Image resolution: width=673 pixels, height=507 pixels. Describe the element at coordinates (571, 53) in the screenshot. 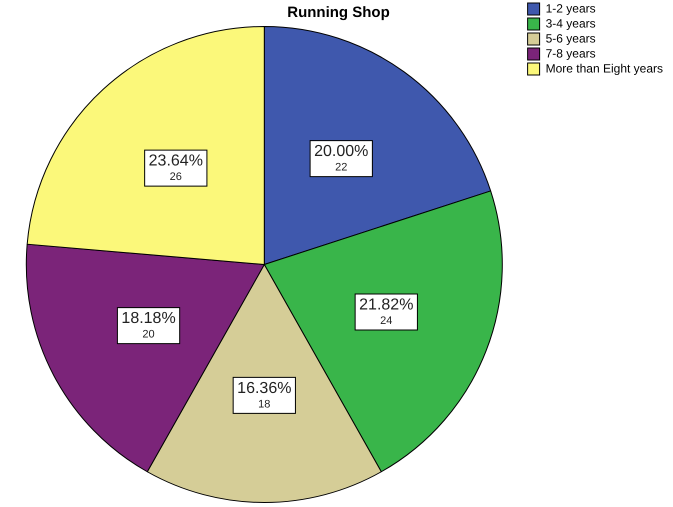

I see `legend-label: 7-8 years` at that location.